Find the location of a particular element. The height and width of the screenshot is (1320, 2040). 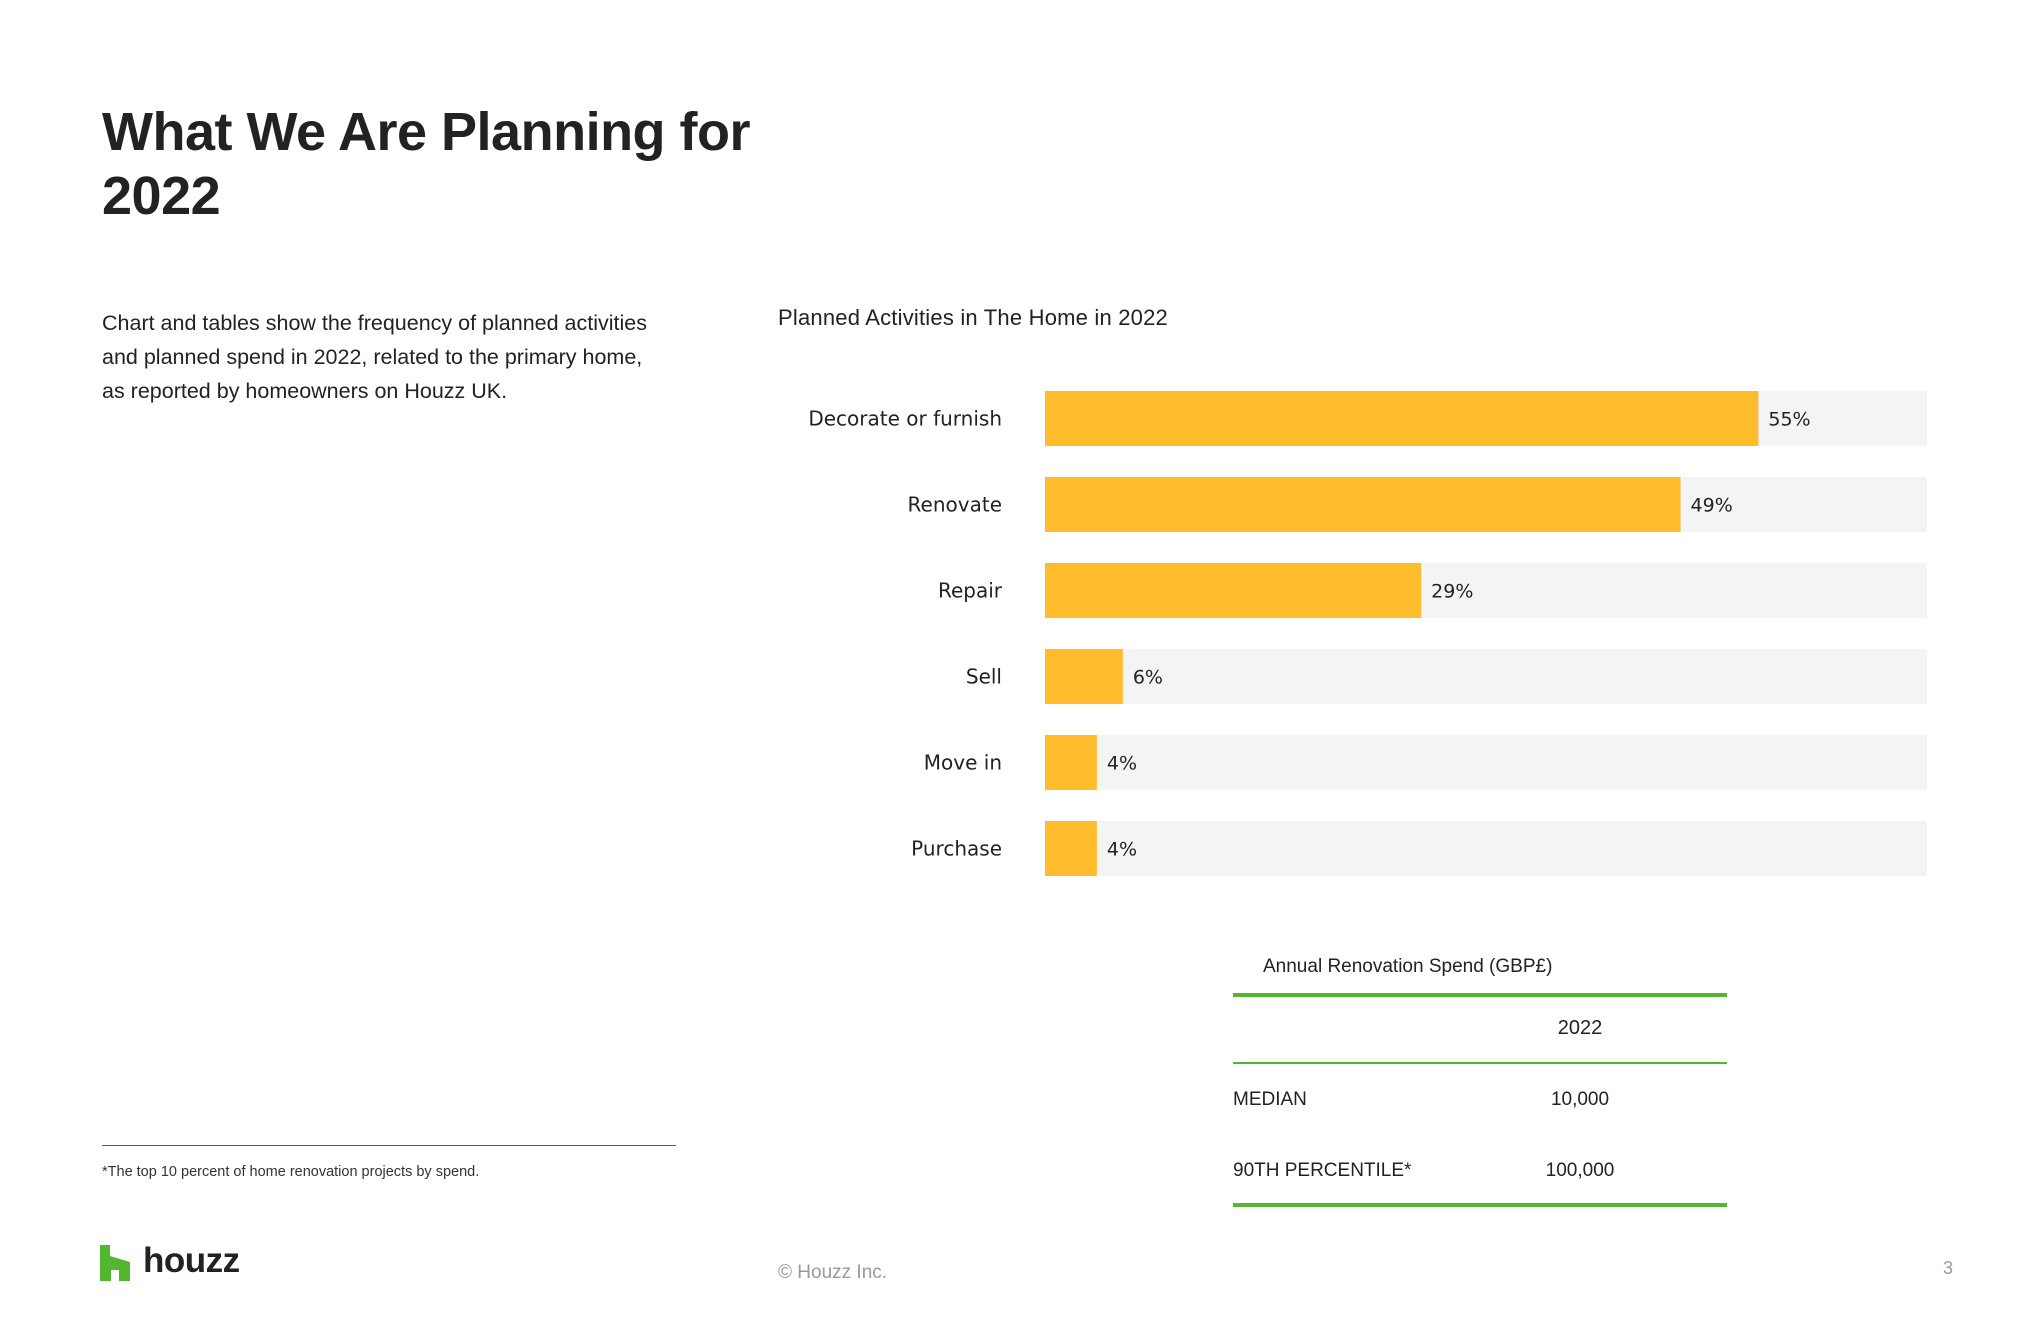

category-label: Sell is located at coordinates (984, 677).